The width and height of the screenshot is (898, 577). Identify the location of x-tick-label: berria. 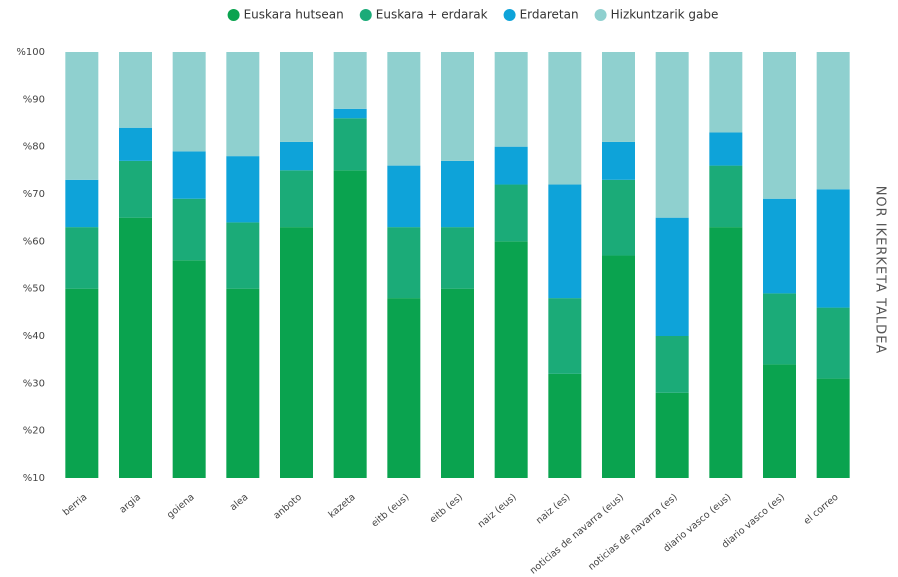
(75, 505).